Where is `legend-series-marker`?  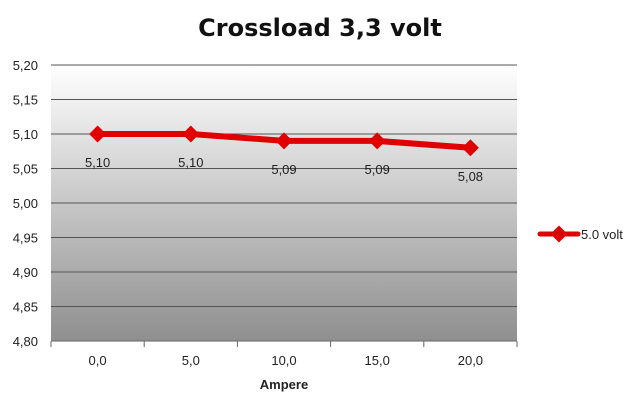 legend-series-marker is located at coordinates (559, 234).